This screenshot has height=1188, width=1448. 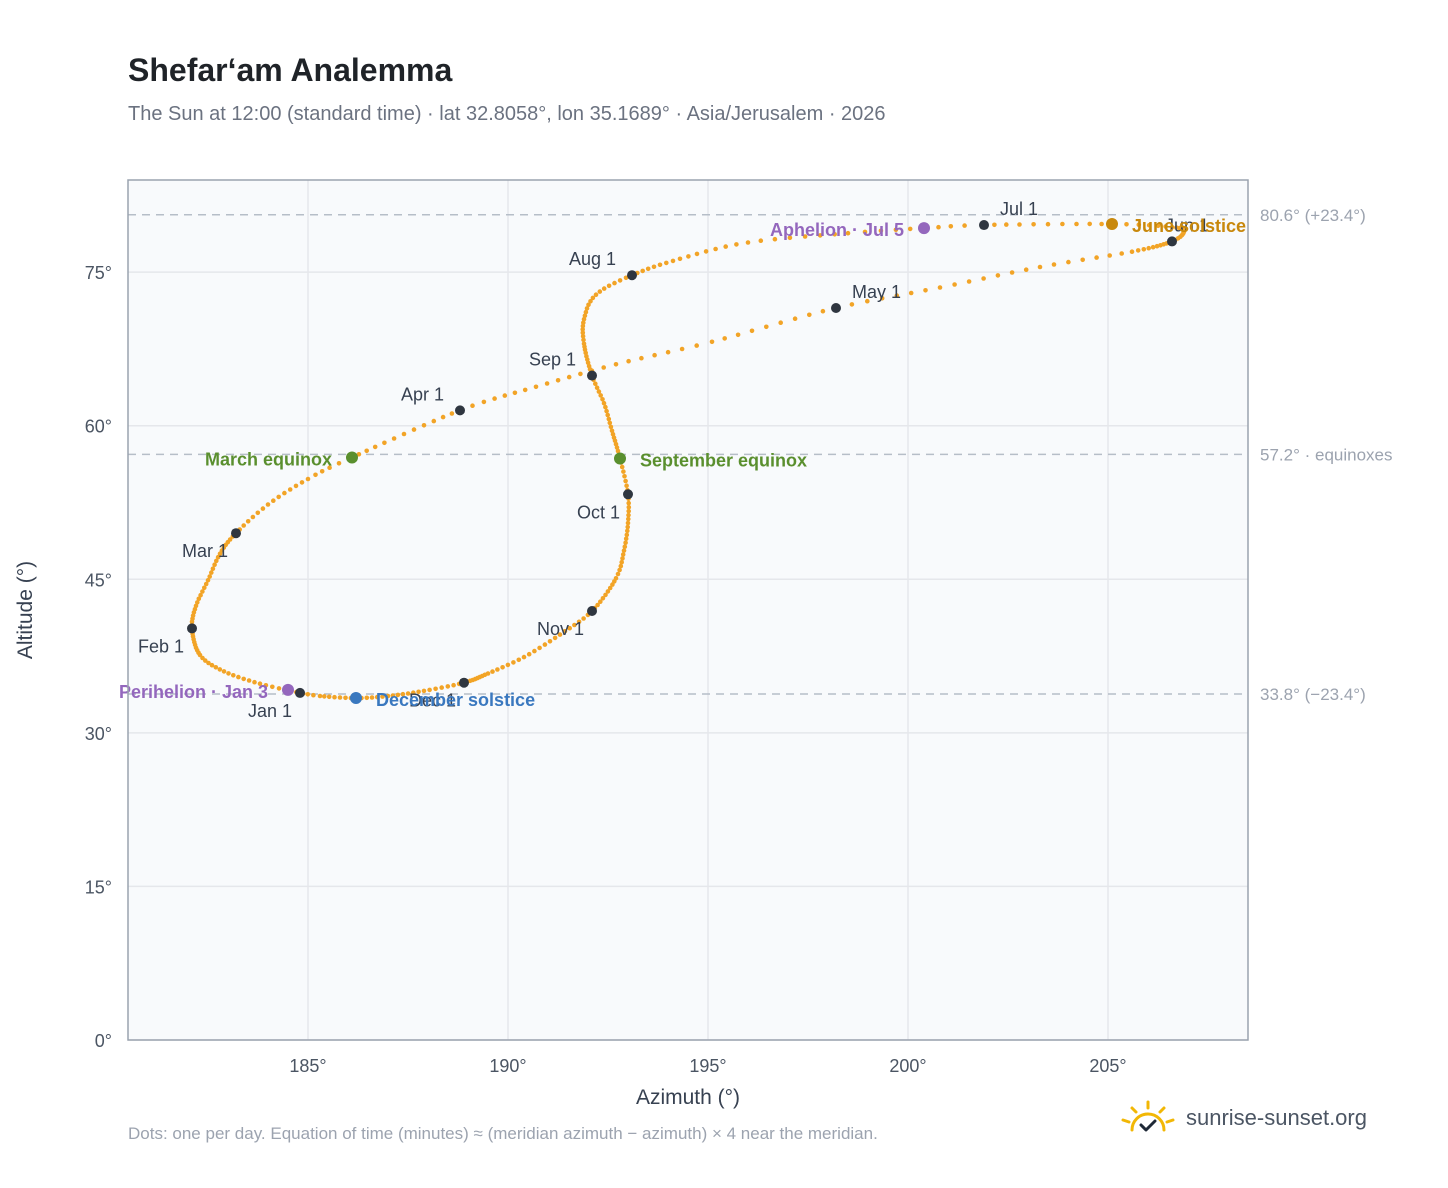 What do you see at coordinates (455, 700) in the screenshot?
I see `event-label: December solstice` at bounding box center [455, 700].